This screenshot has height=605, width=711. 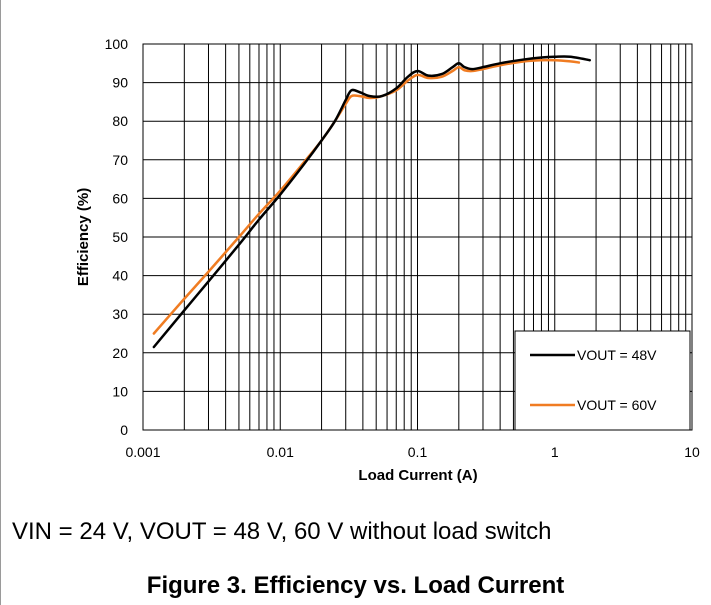 What do you see at coordinates (120, 160) in the screenshot?
I see `y-tick-label: 70` at bounding box center [120, 160].